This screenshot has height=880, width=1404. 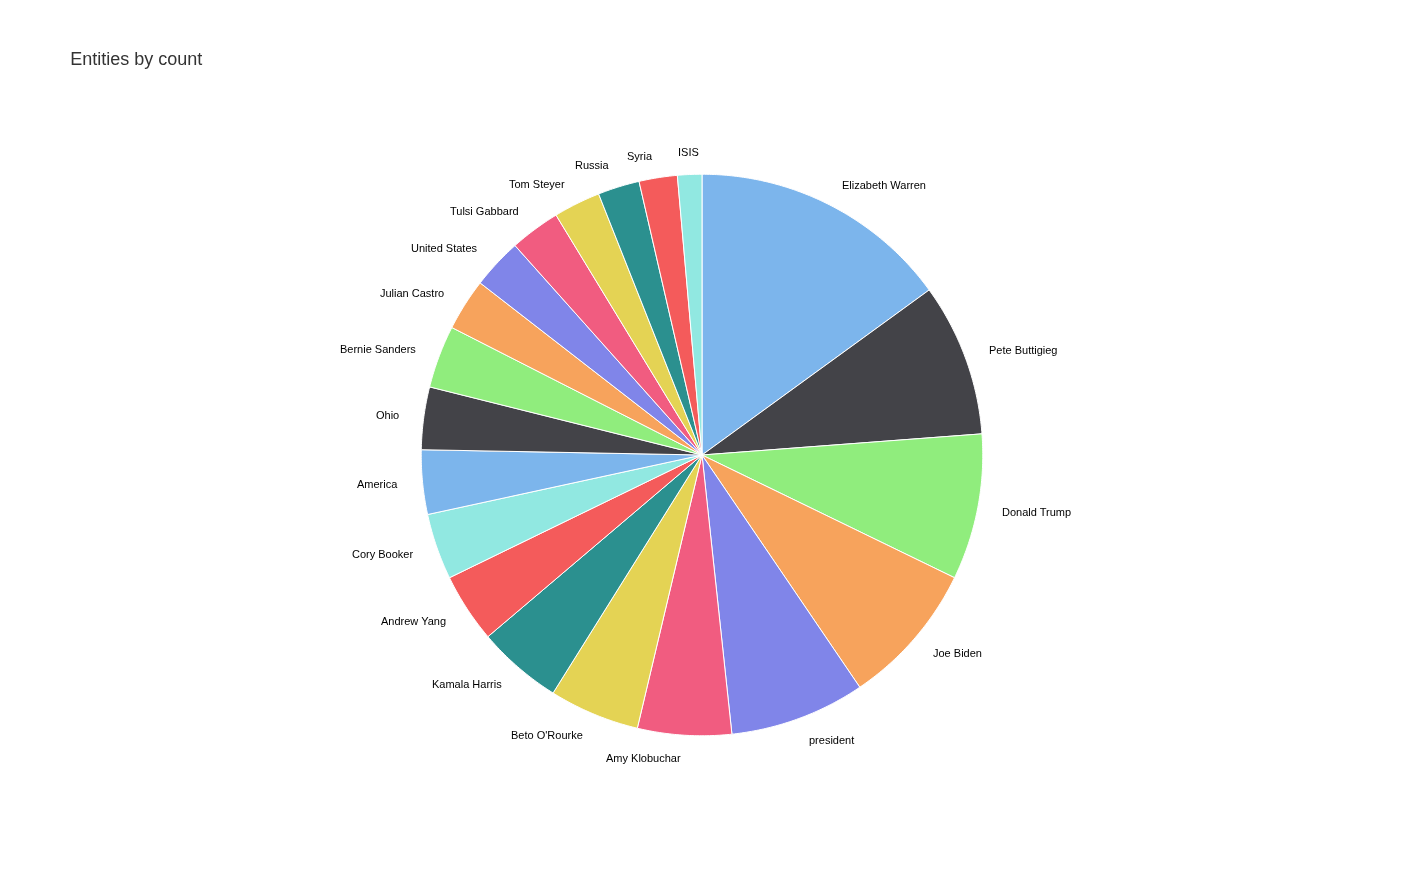 What do you see at coordinates (1023, 350) in the screenshot?
I see `slice-label: Pete Buttigieg` at bounding box center [1023, 350].